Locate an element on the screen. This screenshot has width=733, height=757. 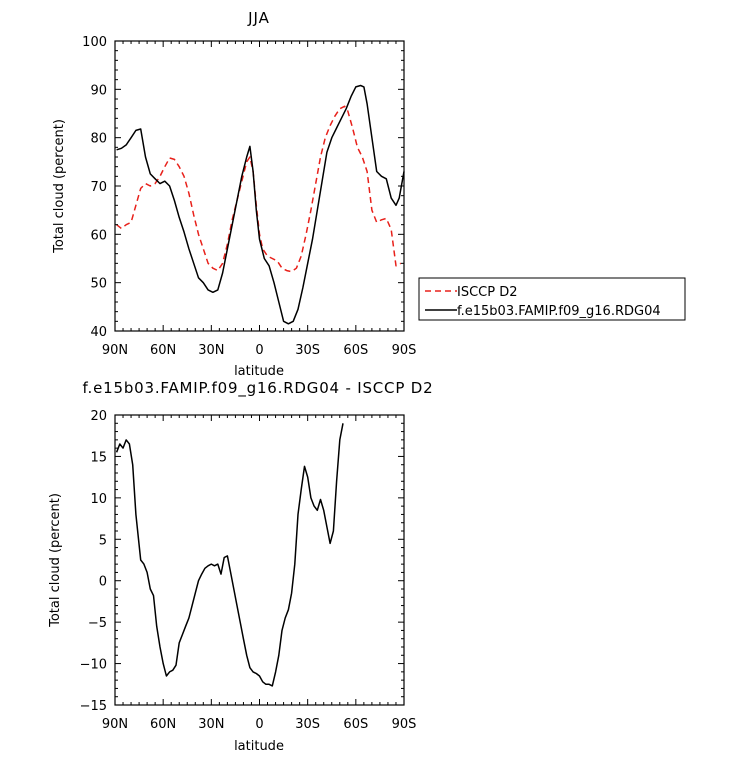
legend-box is located at coordinates (552, 299).